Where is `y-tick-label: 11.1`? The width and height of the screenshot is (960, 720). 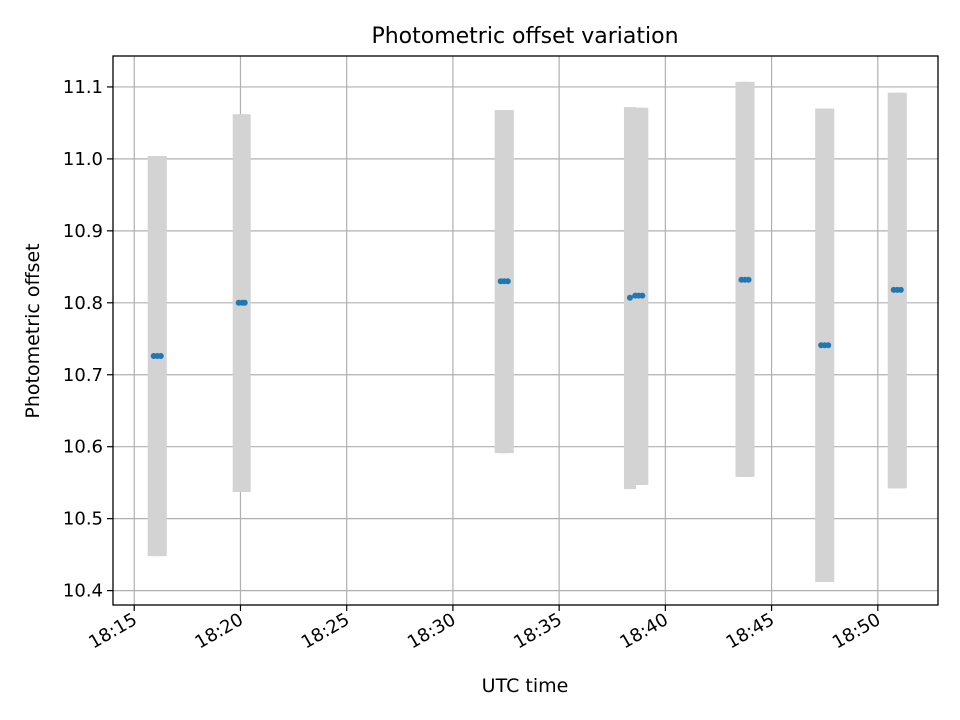
y-tick-label: 11.1 is located at coordinates (83, 87).